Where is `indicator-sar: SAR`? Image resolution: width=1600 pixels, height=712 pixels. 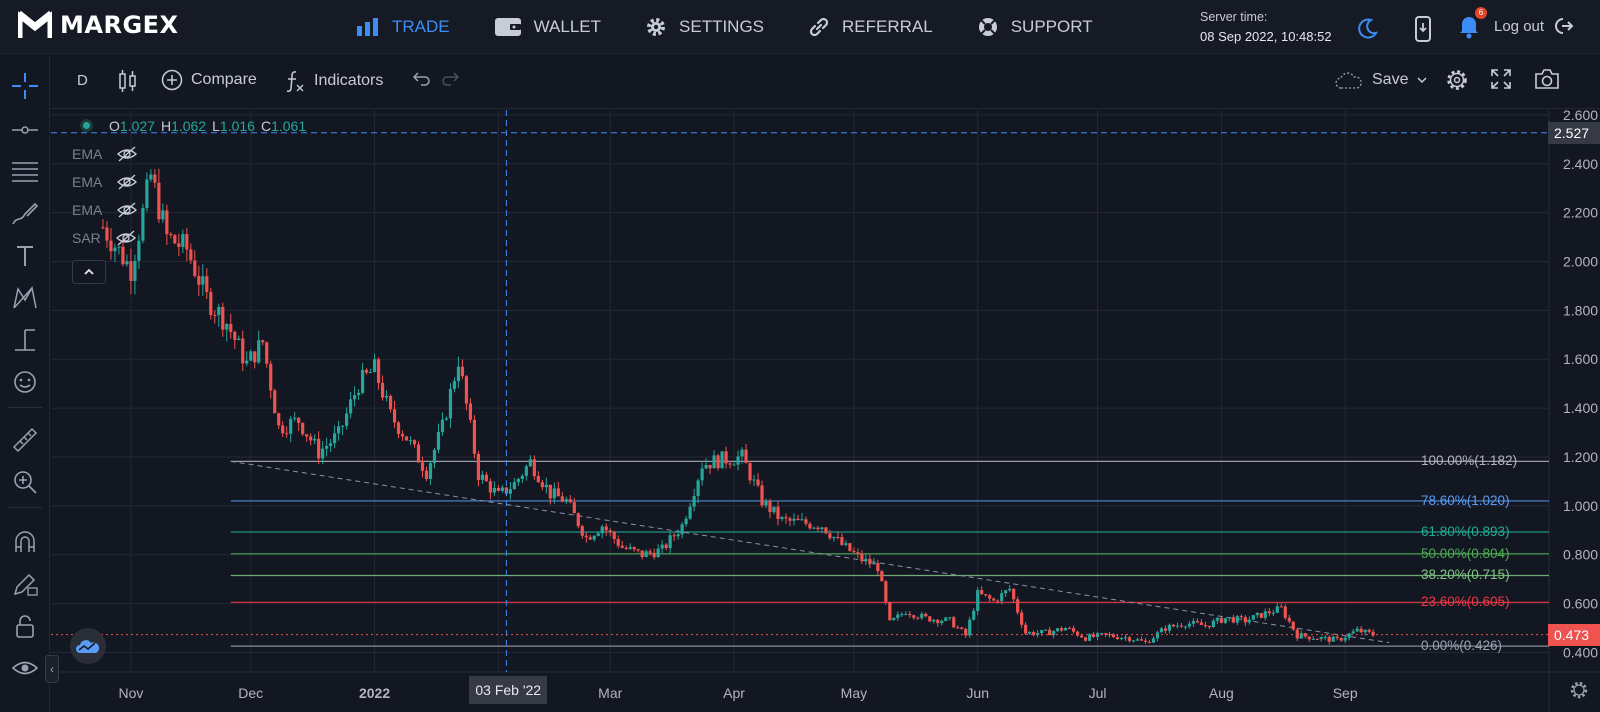 indicator-sar: SAR is located at coordinates (104, 238).